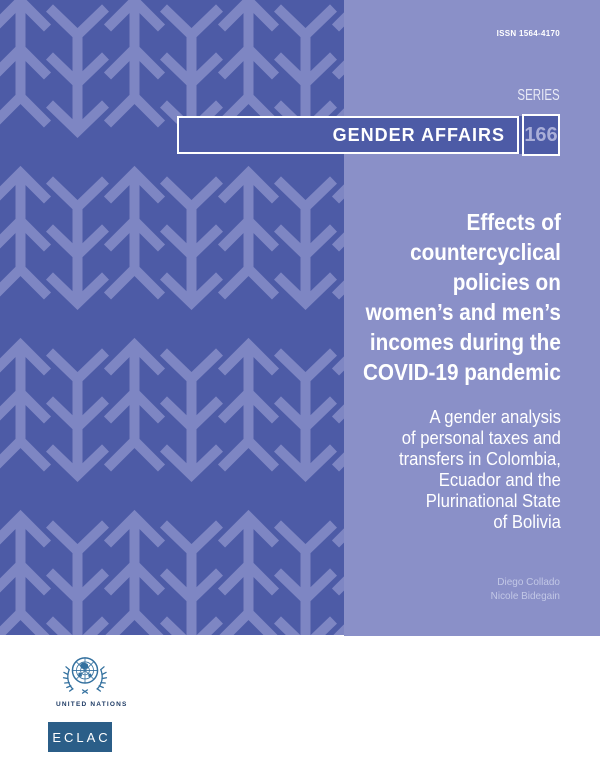 This screenshot has width=600, height=776. What do you see at coordinates (525, 596) in the screenshot?
I see `author-name: Nicole Bidegain` at bounding box center [525, 596].